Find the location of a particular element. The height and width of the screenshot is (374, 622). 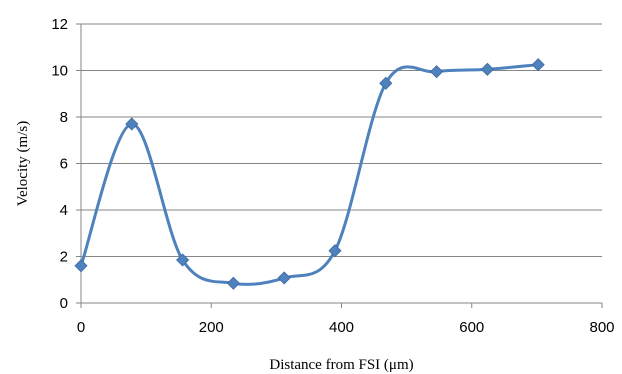

x-tick-label: 0 is located at coordinates (81, 327).